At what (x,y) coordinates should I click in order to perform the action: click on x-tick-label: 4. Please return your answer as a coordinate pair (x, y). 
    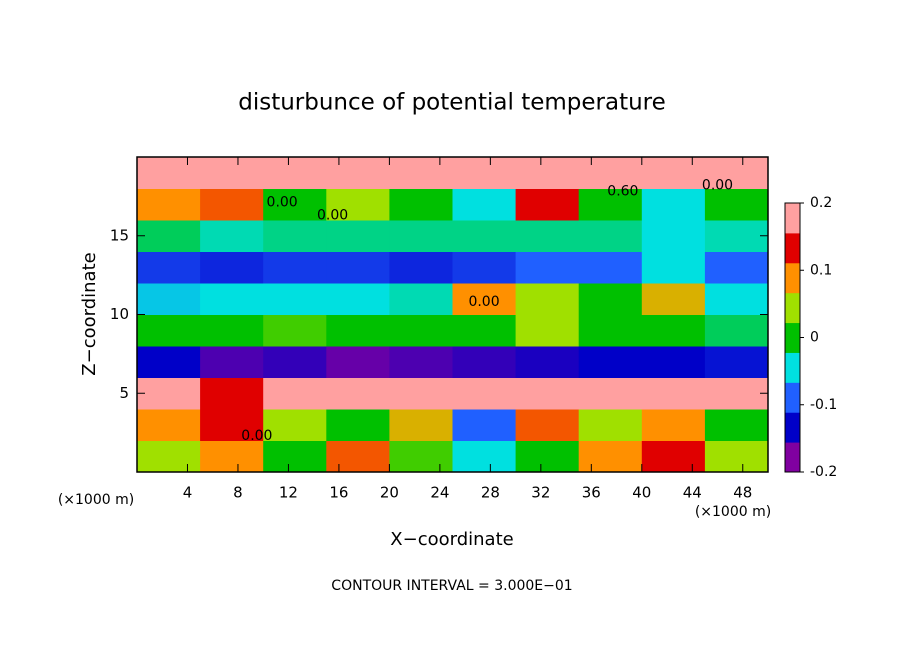
    Looking at the image, I should click on (188, 493).